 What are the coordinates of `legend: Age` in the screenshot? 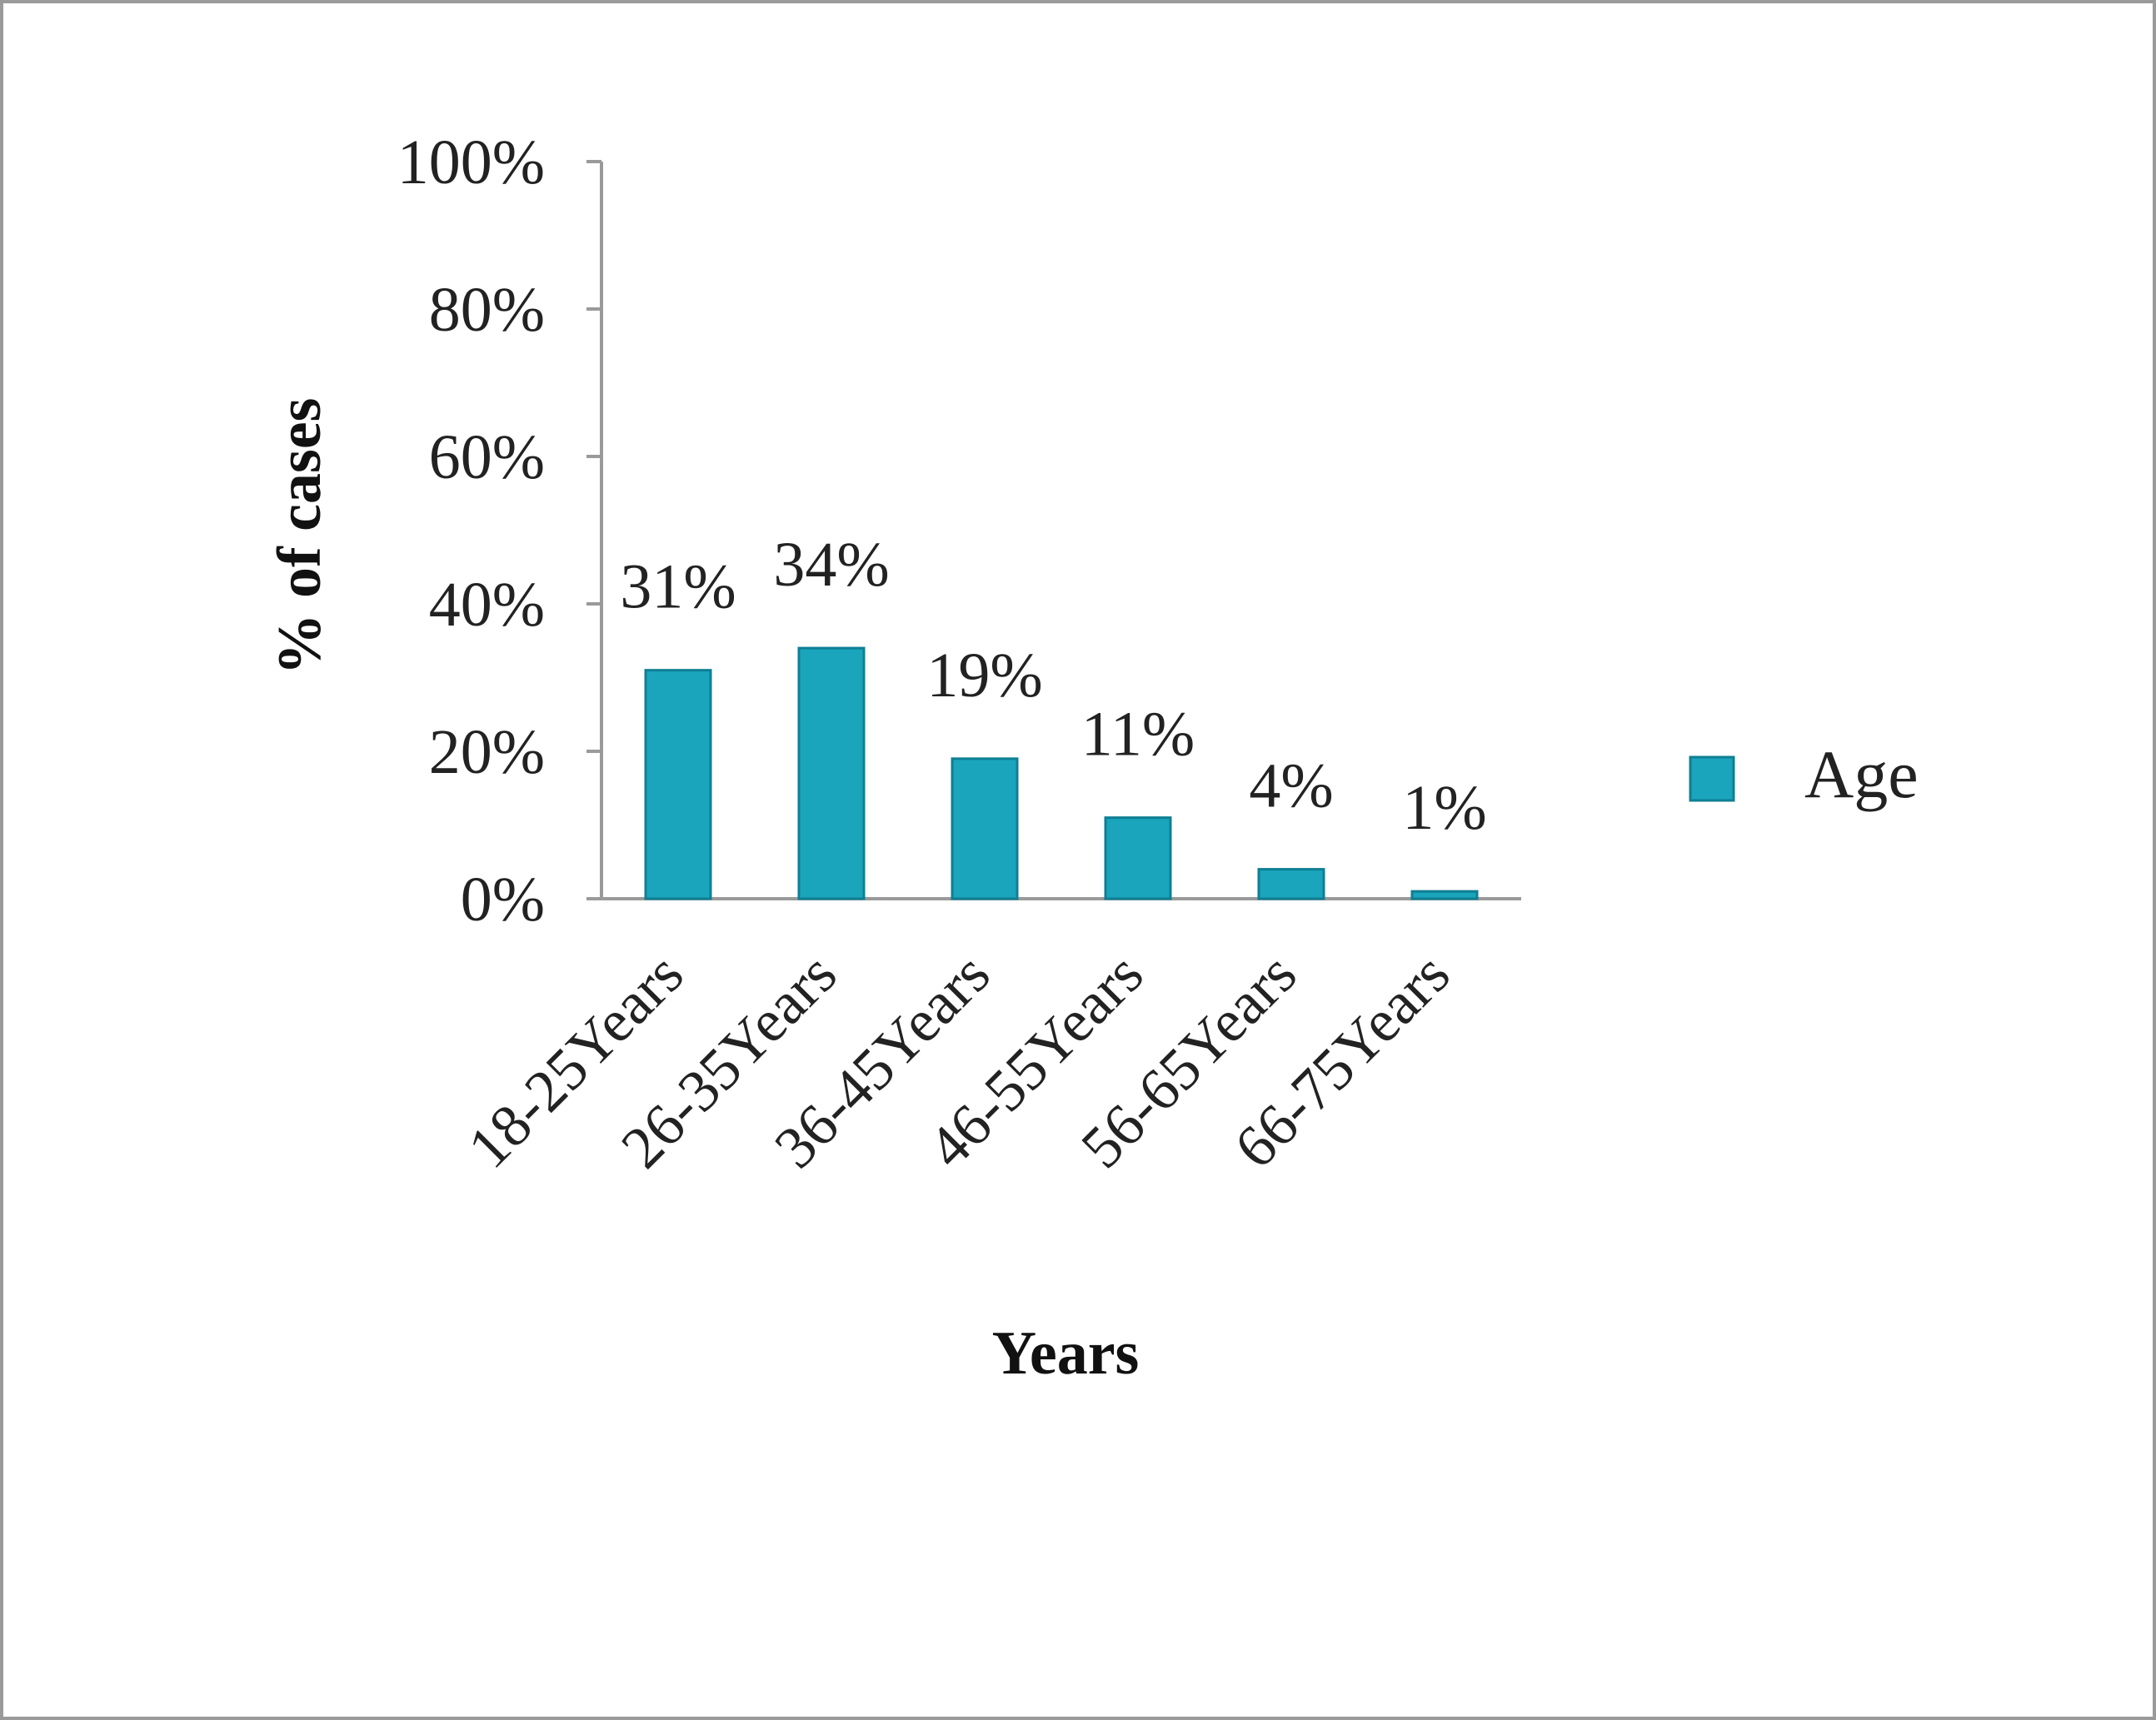 It's located at (1804, 774).